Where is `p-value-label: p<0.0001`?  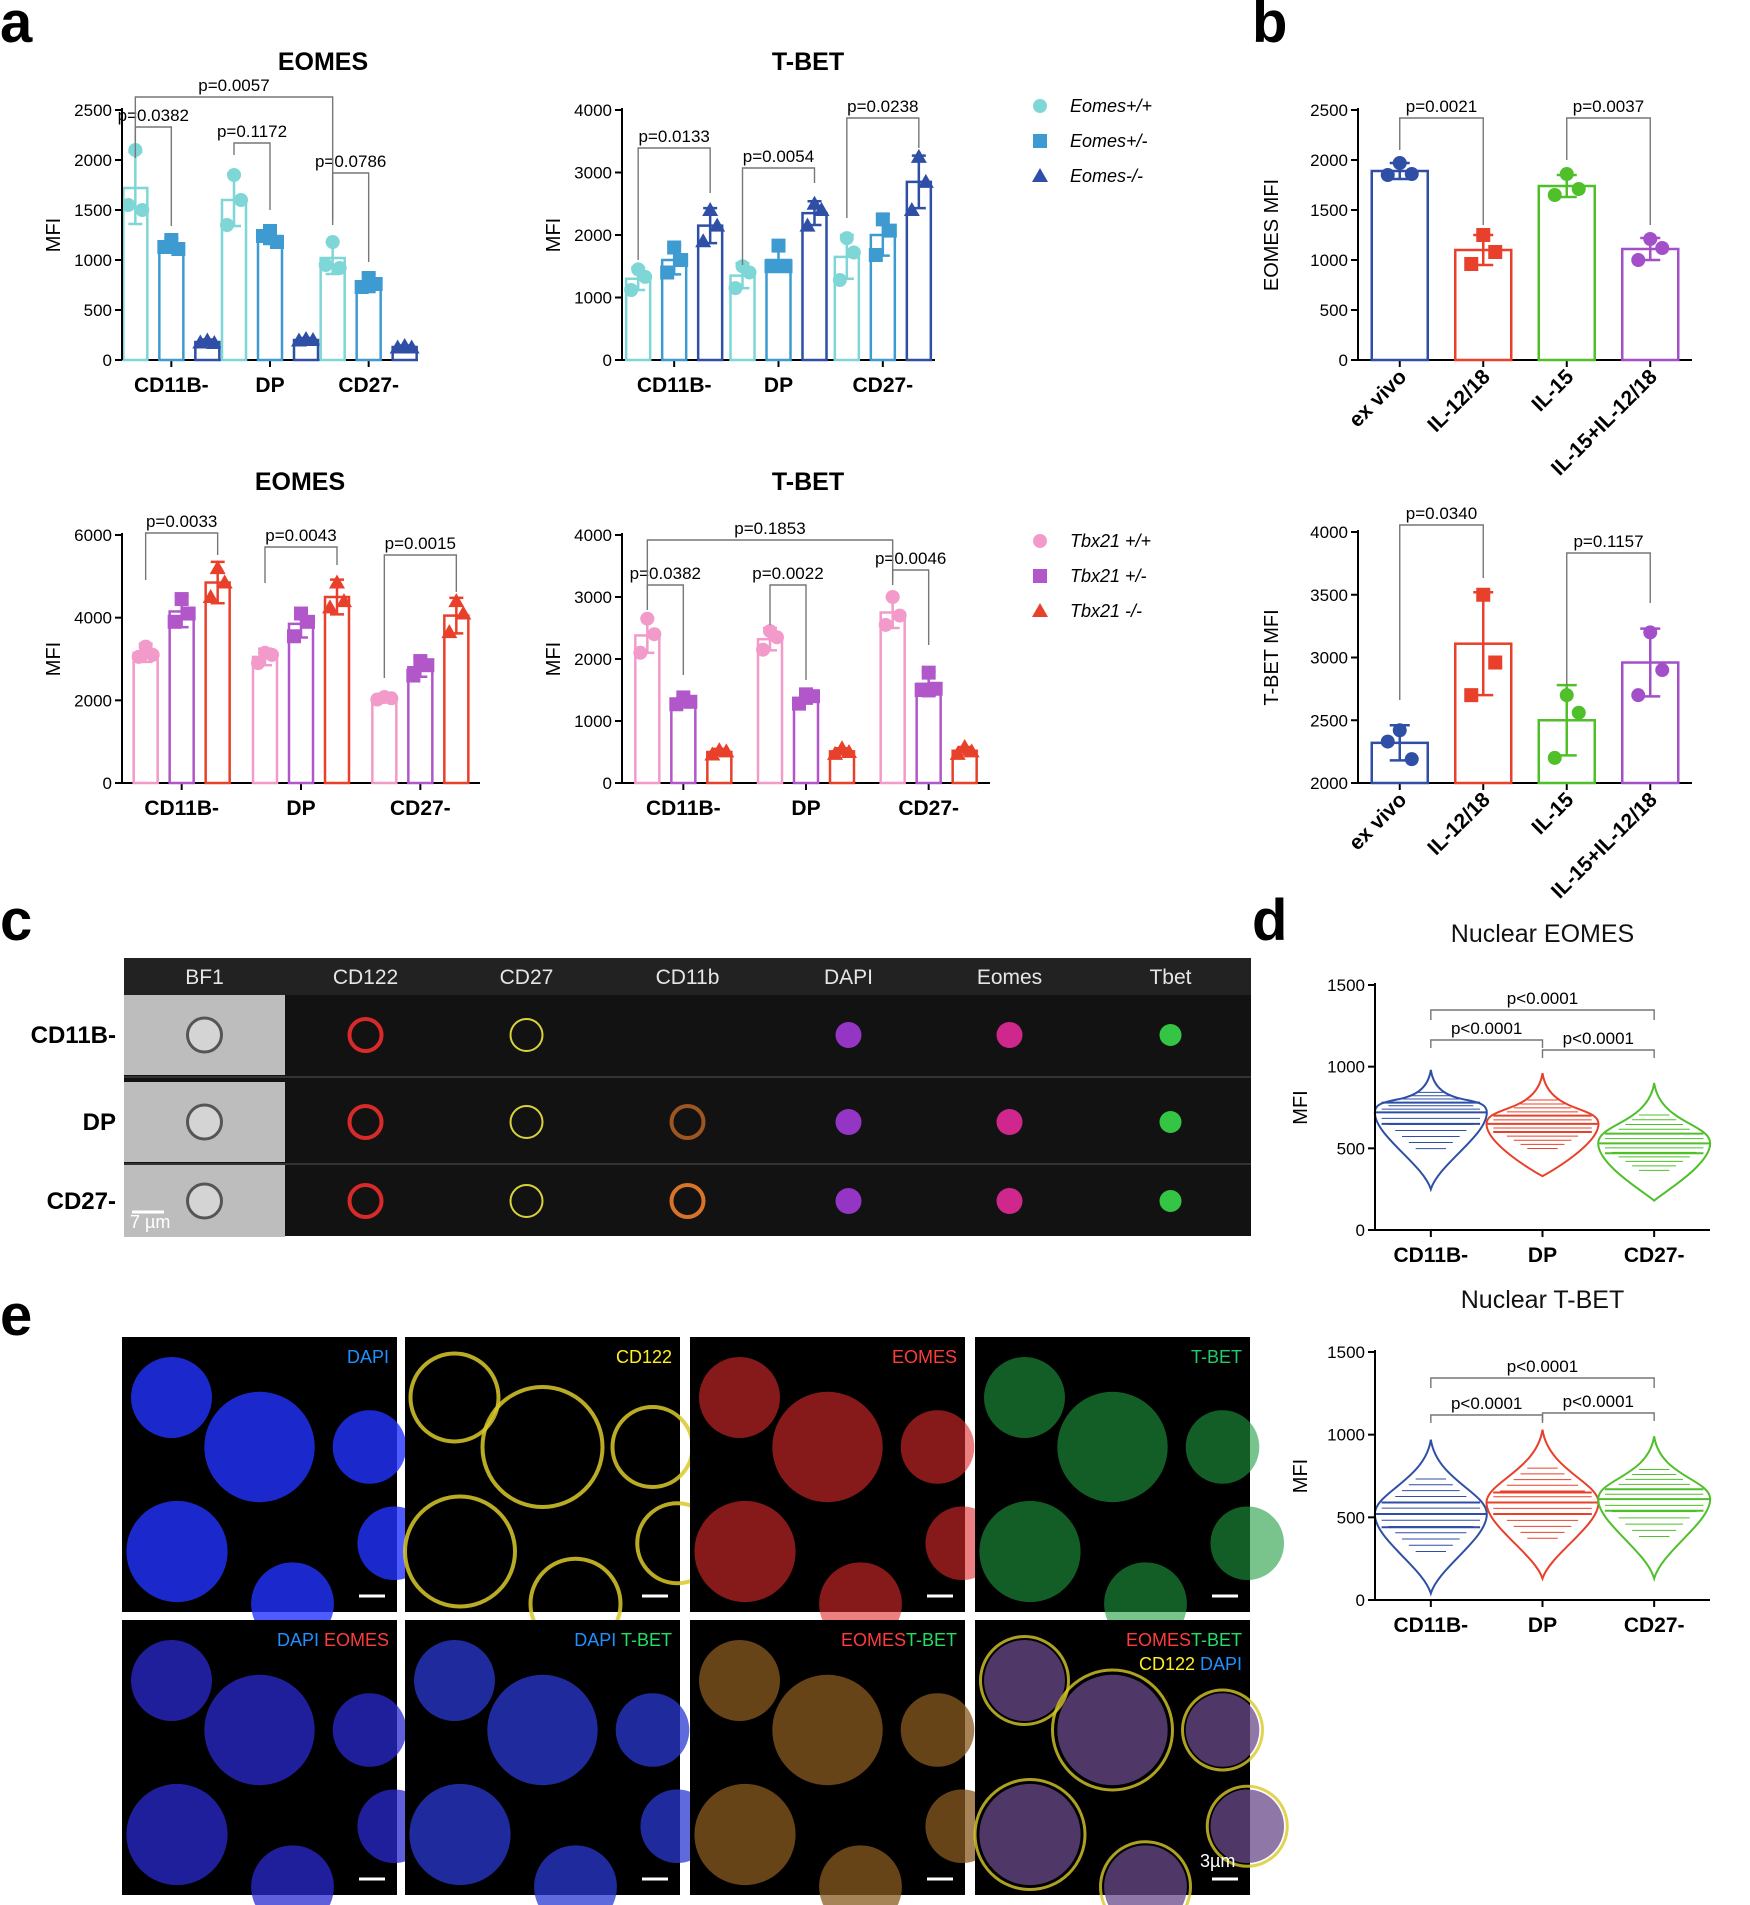
p-value-label: p<0.0001 is located at coordinates (1598, 1038).